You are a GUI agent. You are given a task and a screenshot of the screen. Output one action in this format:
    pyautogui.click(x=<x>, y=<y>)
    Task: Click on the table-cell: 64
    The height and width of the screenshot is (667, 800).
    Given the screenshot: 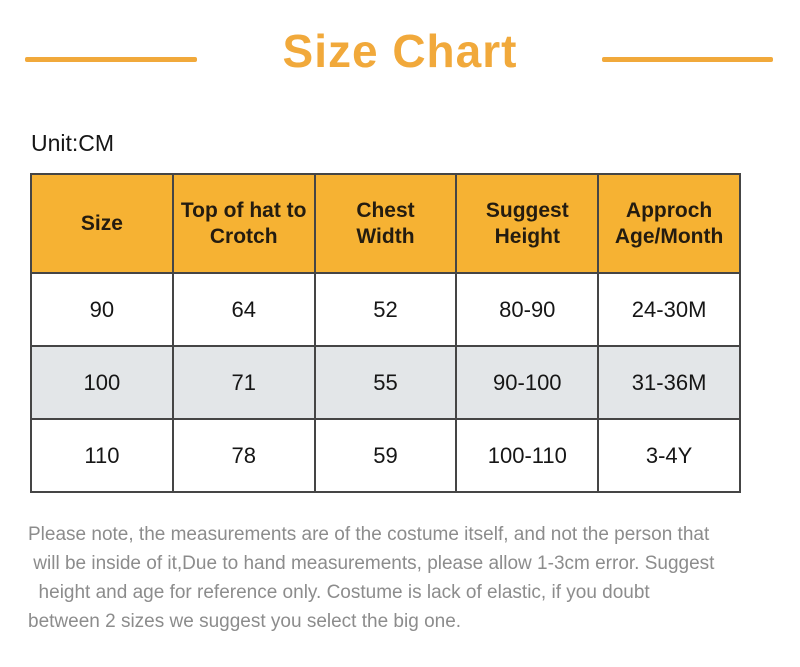 What is the action you would take?
    pyautogui.click(x=243, y=309)
    